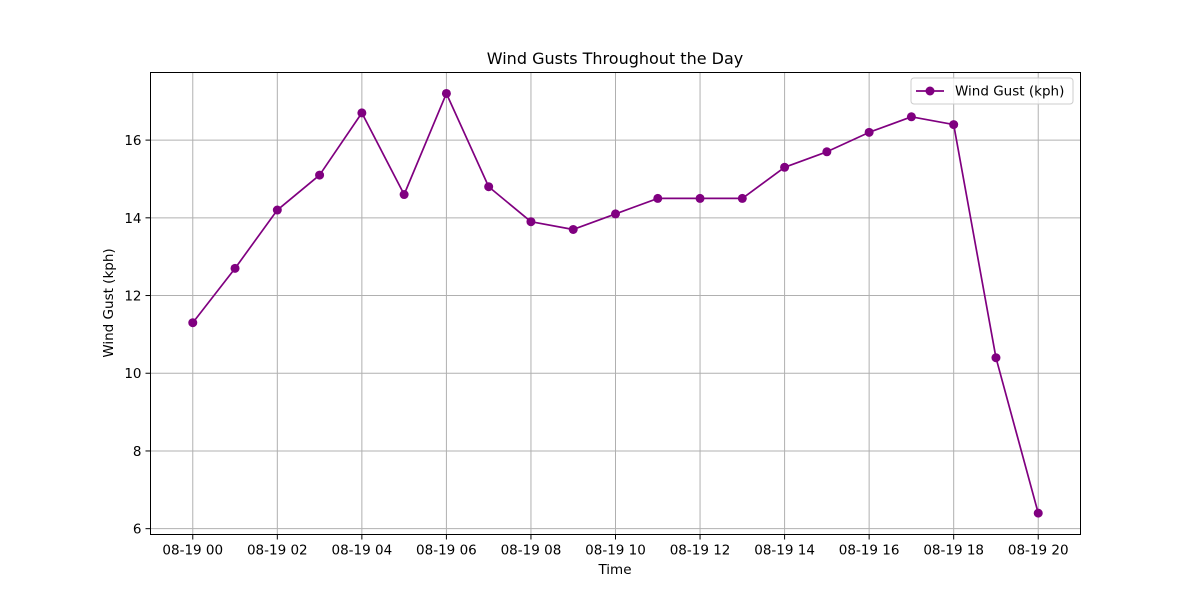 The width and height of the screenshot is (1200, 604). I want to click on y-axis-label: Wind Gust (kph), so click(109, 302).